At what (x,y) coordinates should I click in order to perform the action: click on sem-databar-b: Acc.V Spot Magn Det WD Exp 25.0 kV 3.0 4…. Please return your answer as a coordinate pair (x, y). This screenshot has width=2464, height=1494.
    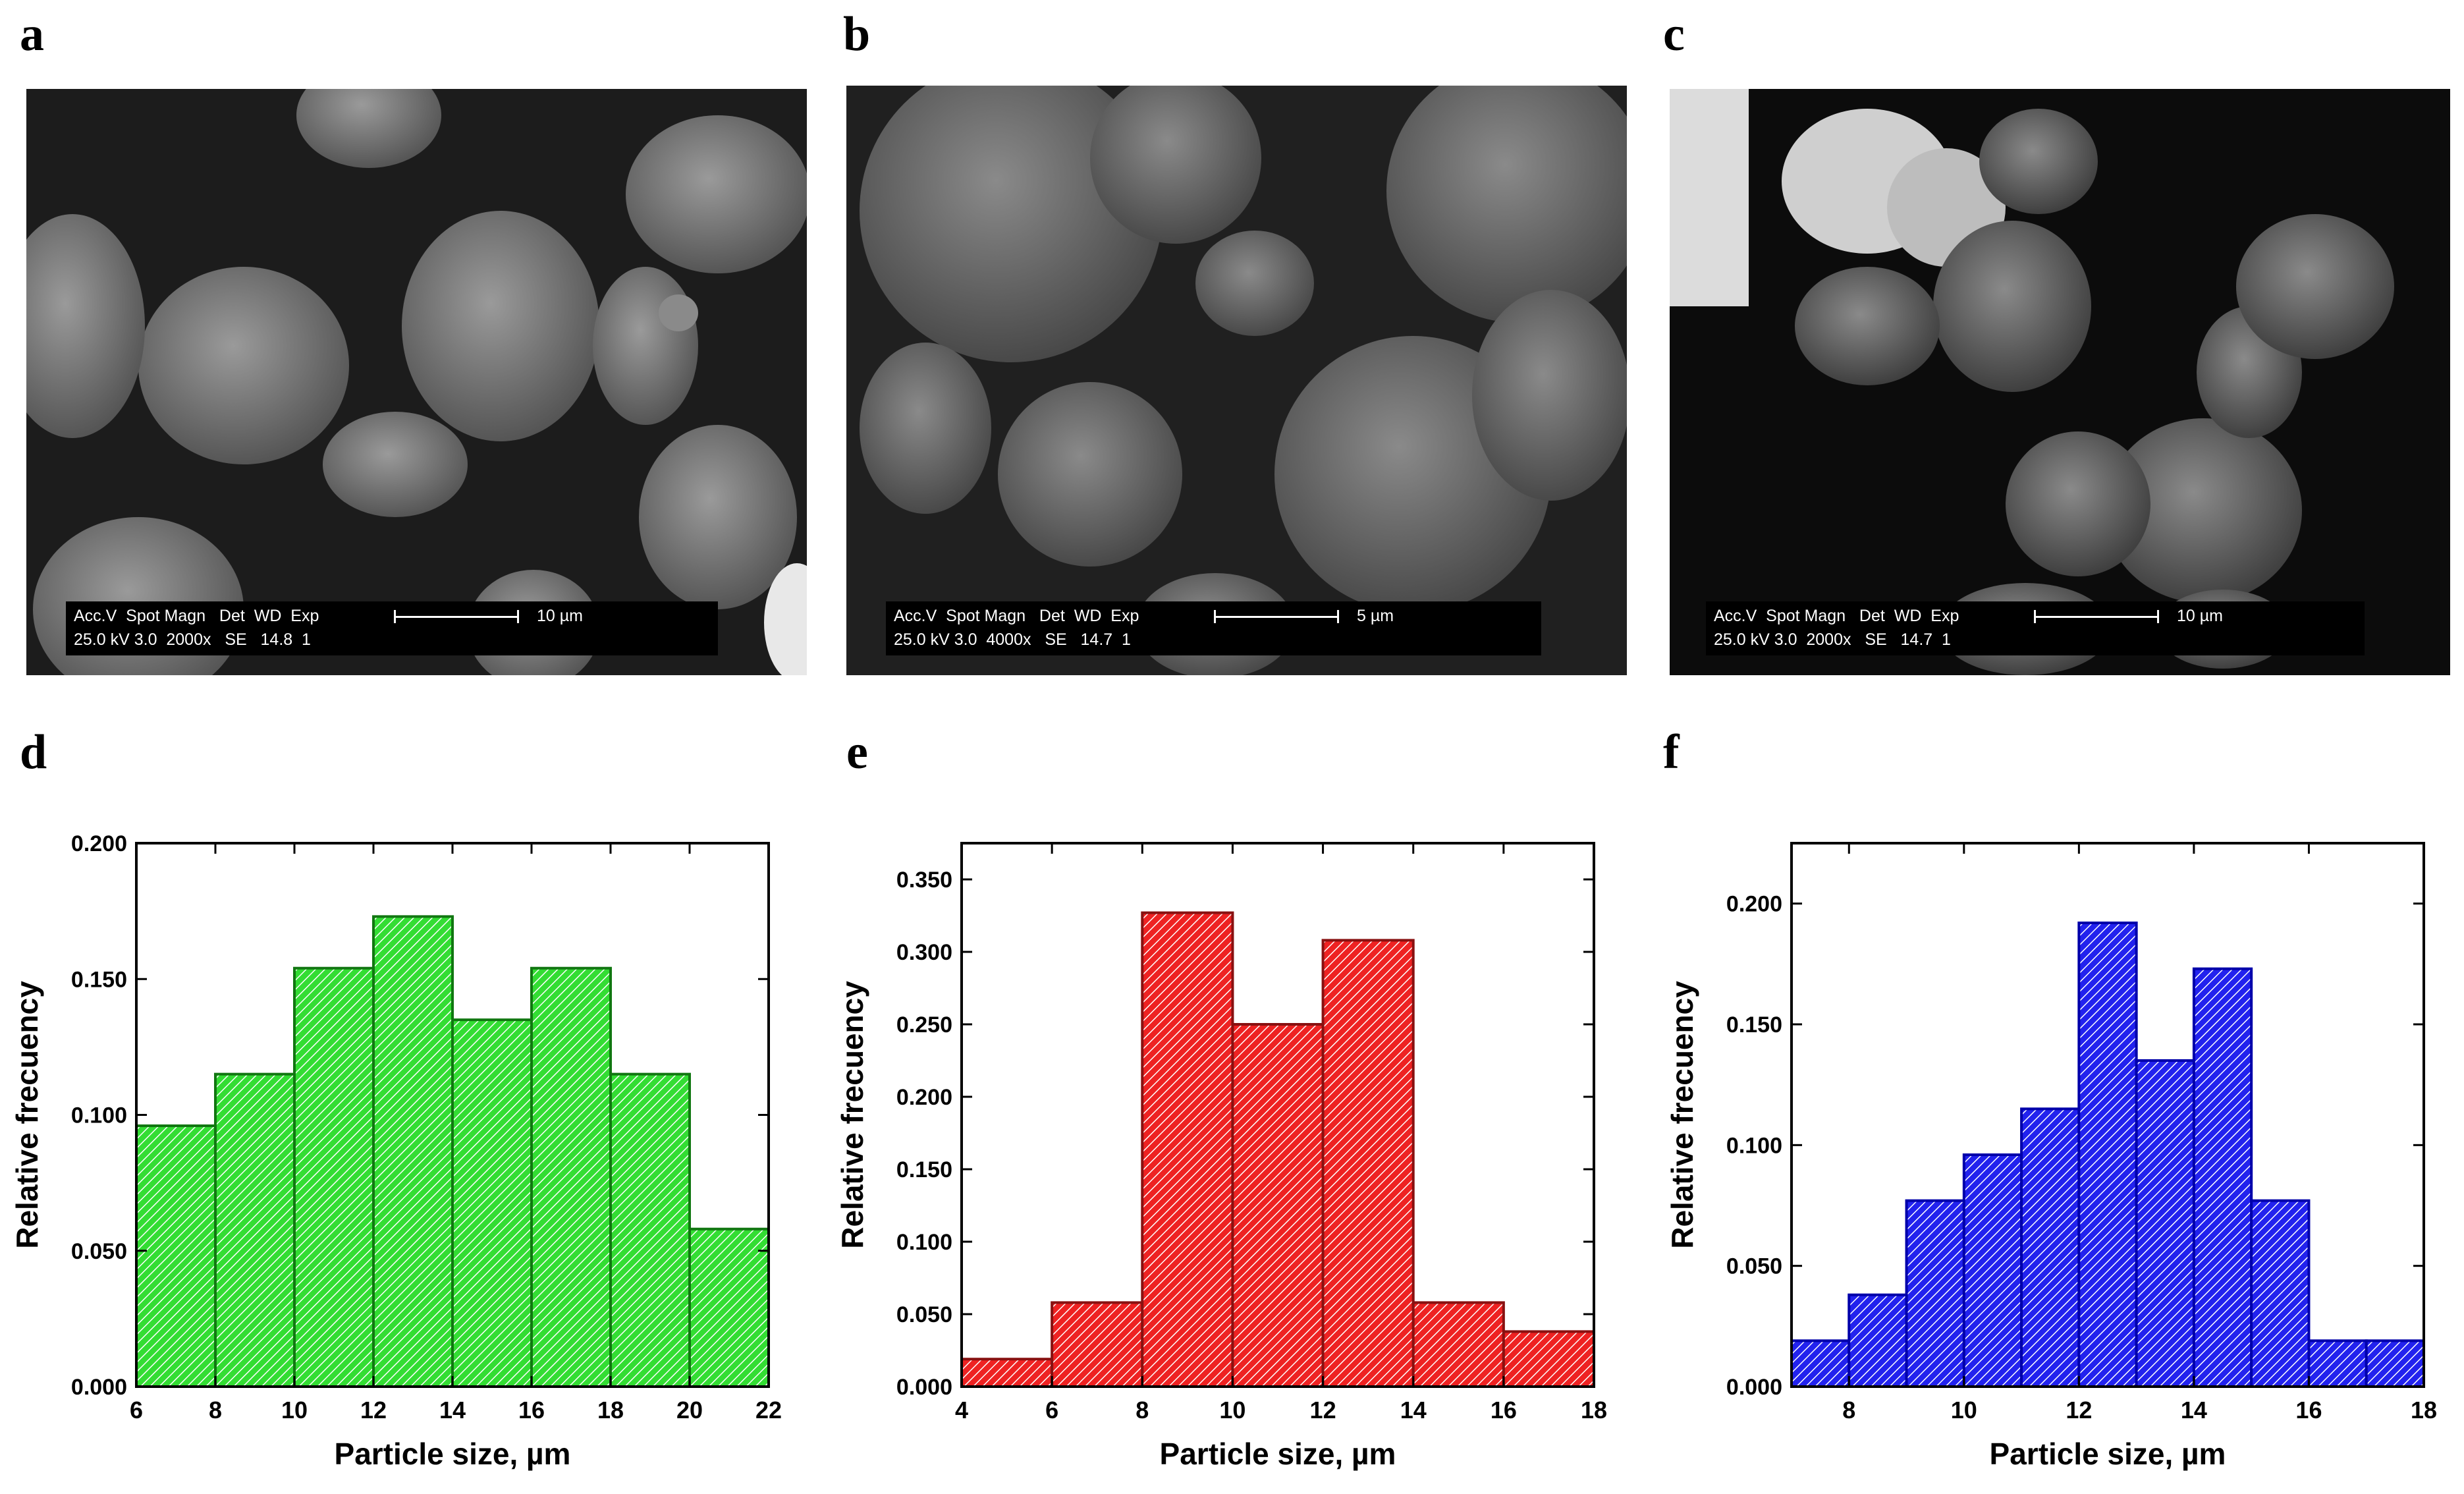
    Looking at the image, I should click on (1214, 628).